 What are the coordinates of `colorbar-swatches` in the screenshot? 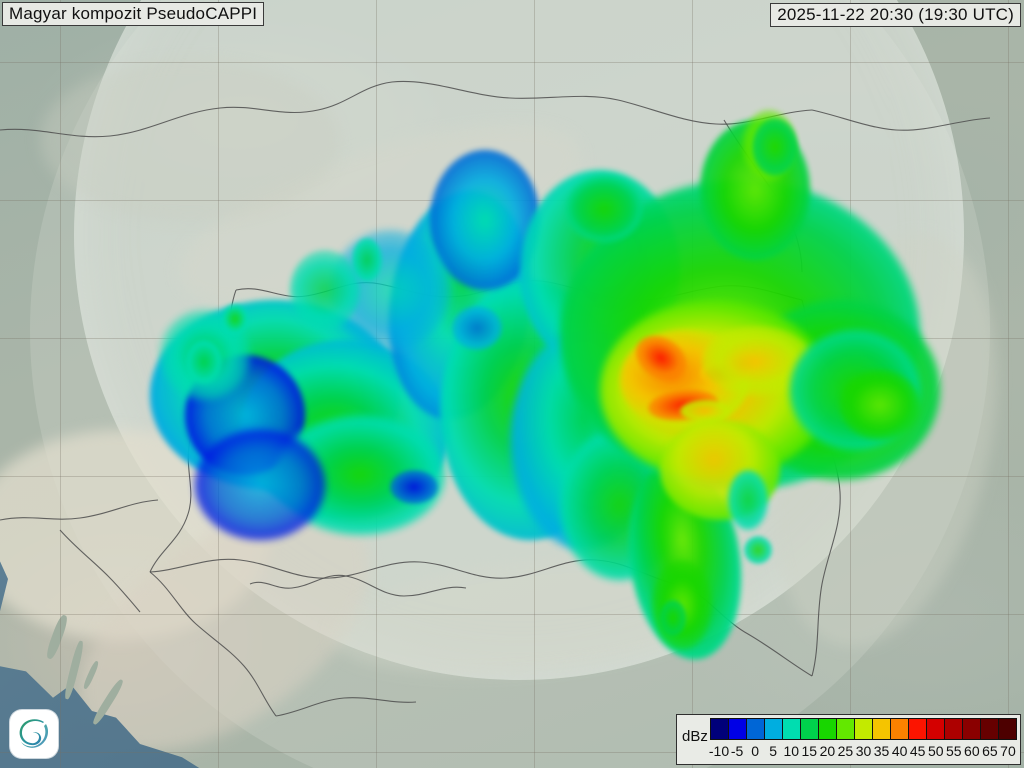 It's located at (863, 729).